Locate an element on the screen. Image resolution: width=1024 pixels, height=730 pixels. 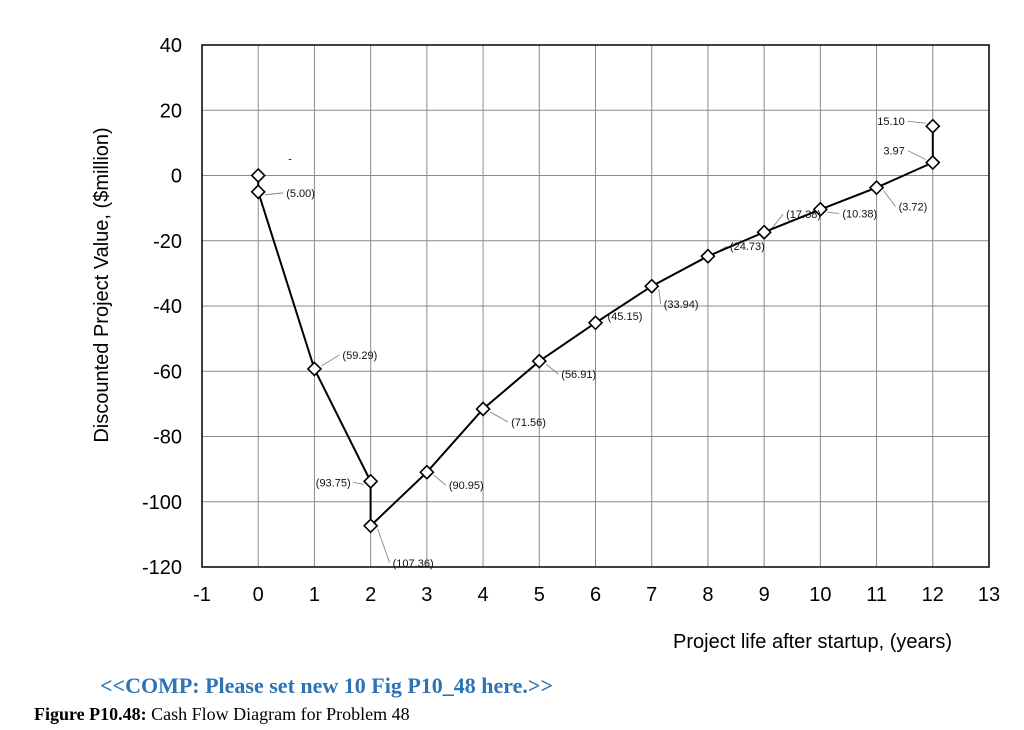
y-tick-label: -80 is located at coordinates (167, 438).